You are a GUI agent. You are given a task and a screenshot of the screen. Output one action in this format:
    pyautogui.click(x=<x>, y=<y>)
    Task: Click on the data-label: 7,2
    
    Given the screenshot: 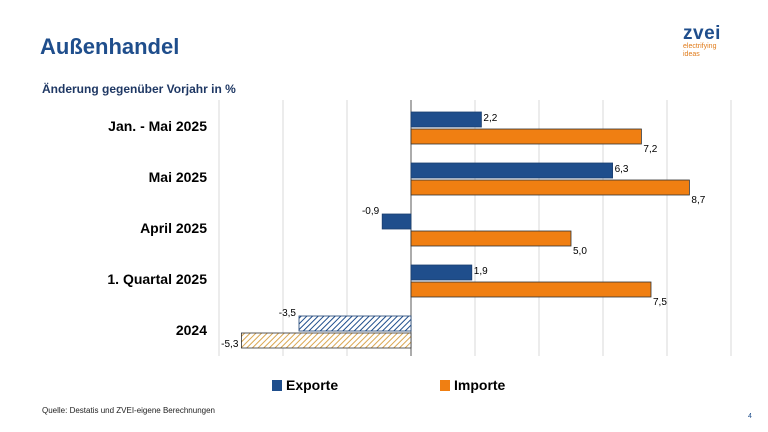 What is the action you would take?
    pyautogui.click(x=650, y=149)
    